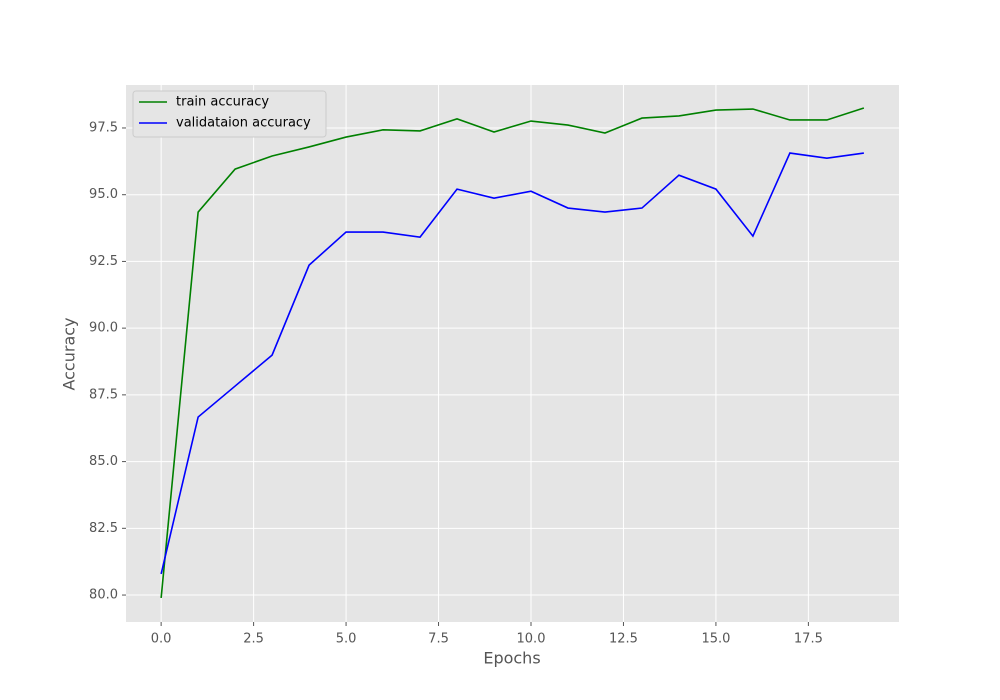 The image size is (1000, 700). What do you see at coordinates (69, 353) in the screenshot?
I see `y-axis-label: Accuracy` at bounding box center [69, 353].